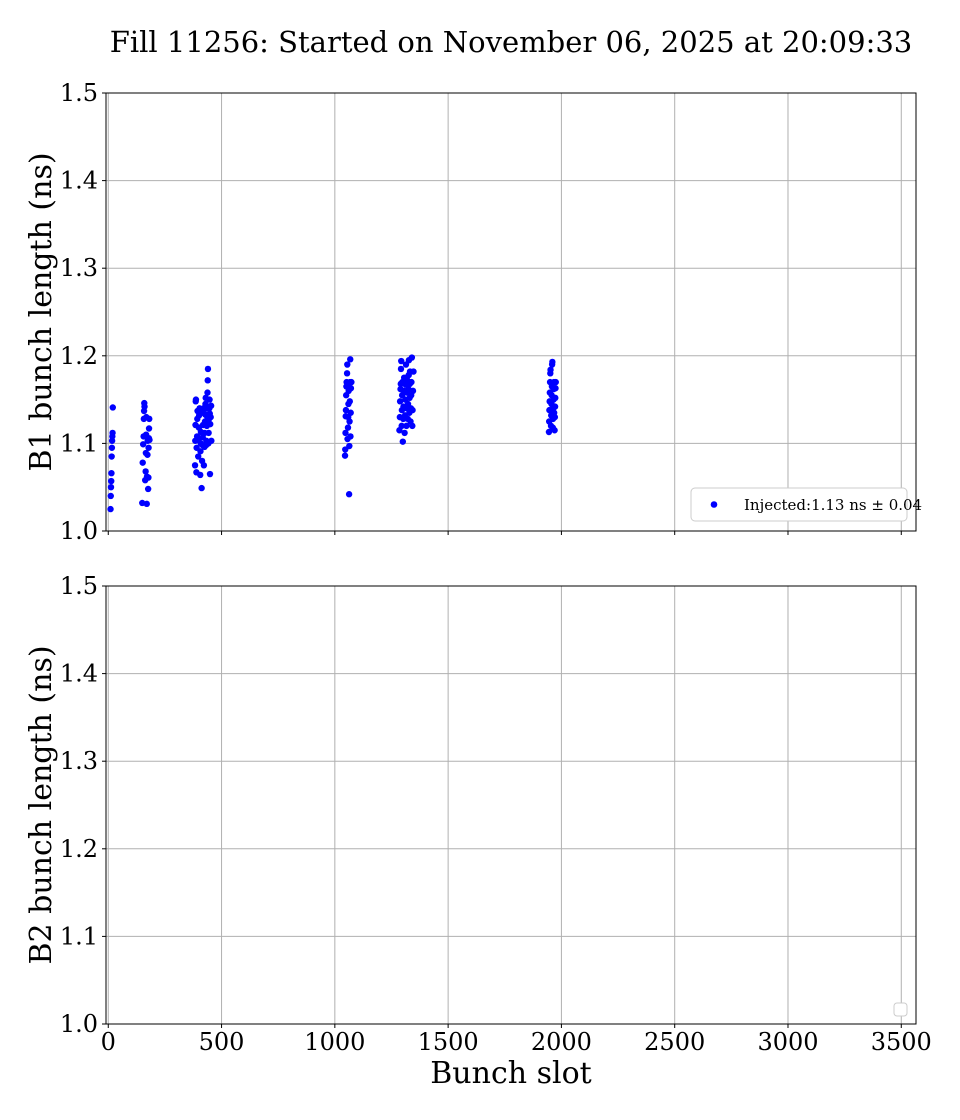  Describe the element at coordinates (333, 433) in the screenshot. I see `b1-points` at that location.